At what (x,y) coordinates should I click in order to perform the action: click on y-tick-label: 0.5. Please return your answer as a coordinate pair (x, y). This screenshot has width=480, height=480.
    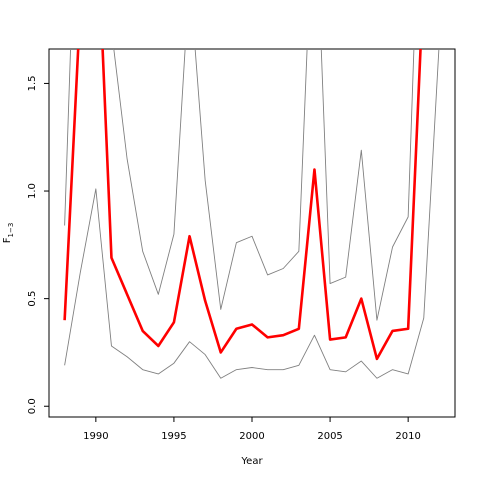
    Looking at the image, I should click on (32, 299).